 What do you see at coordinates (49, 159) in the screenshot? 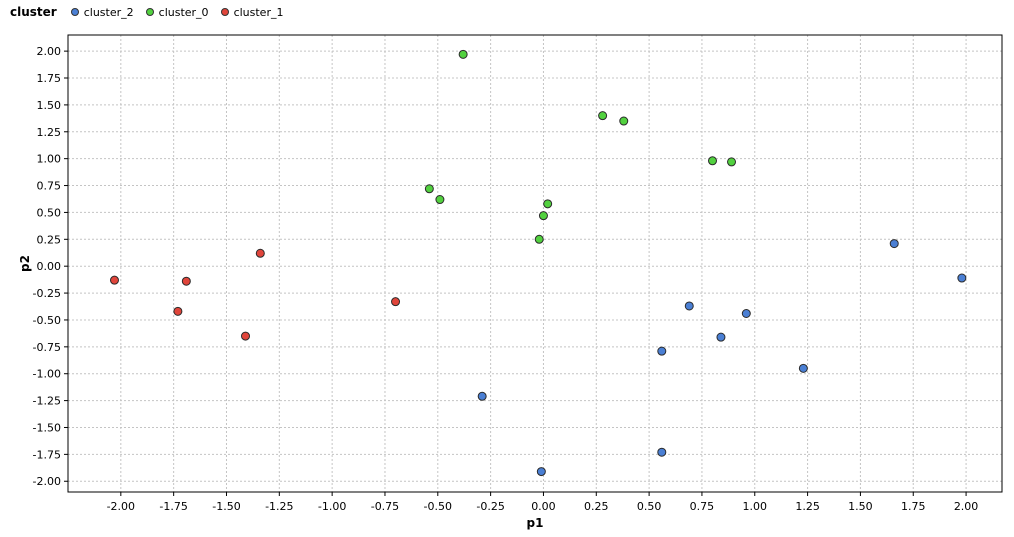
I see `y-tick-label: 1.00` at bounding box center [49, 159].